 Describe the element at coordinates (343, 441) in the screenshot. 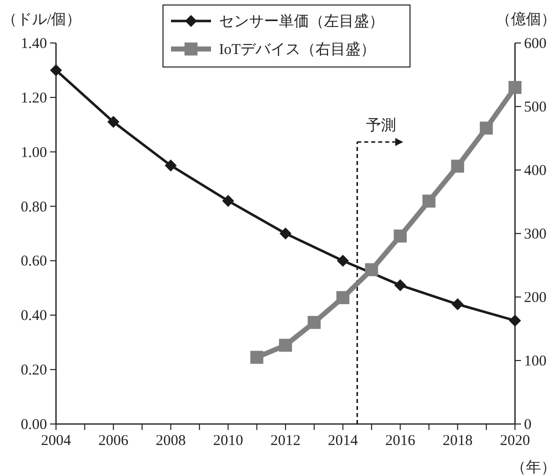

I see `x-tick-label: 2014` at that location.